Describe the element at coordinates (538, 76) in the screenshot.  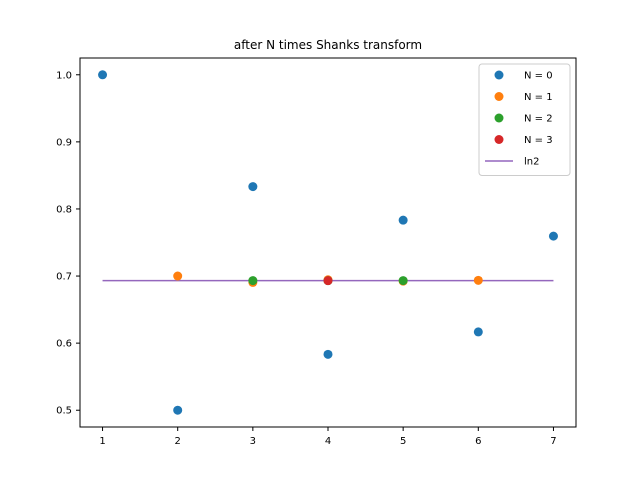
I see `legend-label: N = 0` at that location.